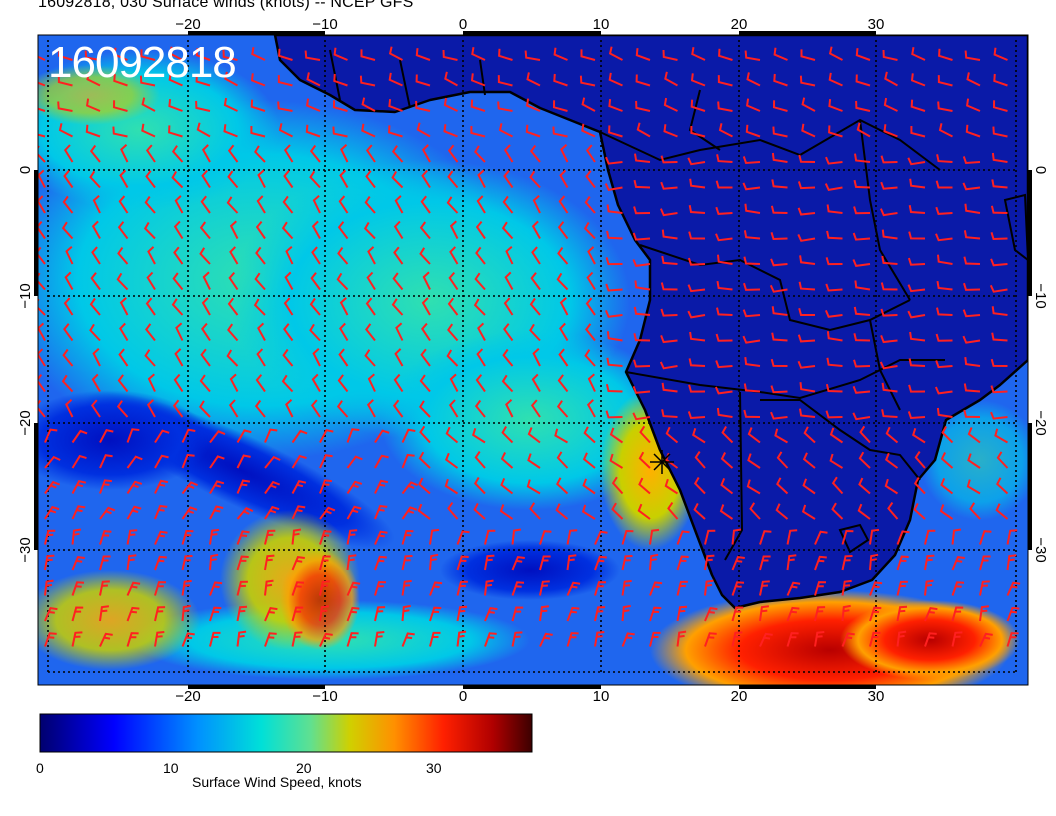 Image resolution: width=1056 pixels, height=816 pixels. Describe the element at coordinates (876, 696) in the screenshot. I see `lon-bottom-label: 30` at that location.